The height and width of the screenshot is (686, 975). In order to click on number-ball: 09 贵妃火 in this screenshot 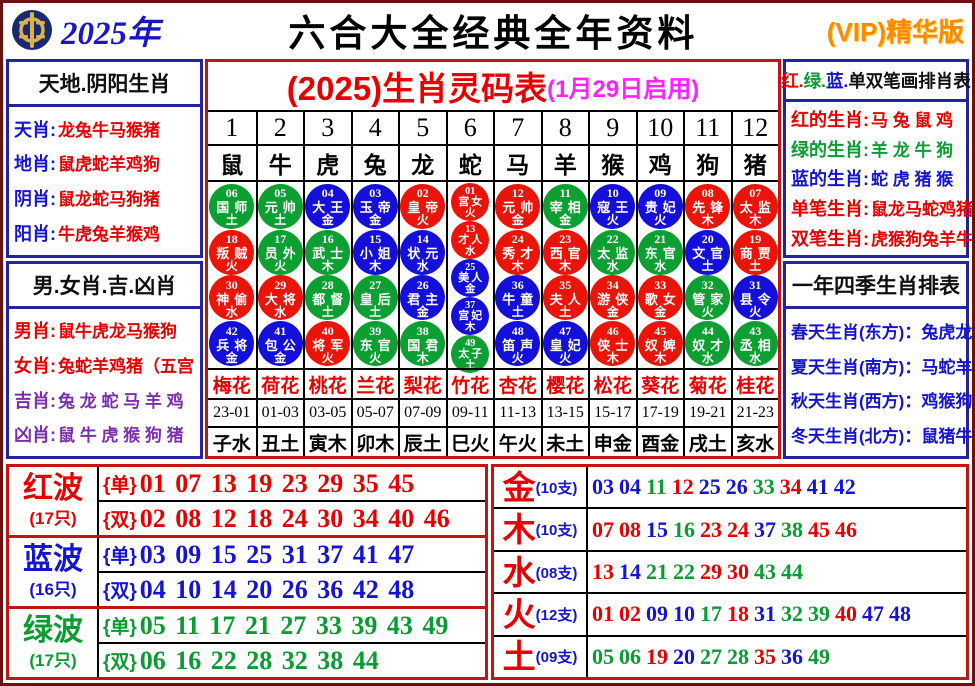, I will do `click(660, 206)`.